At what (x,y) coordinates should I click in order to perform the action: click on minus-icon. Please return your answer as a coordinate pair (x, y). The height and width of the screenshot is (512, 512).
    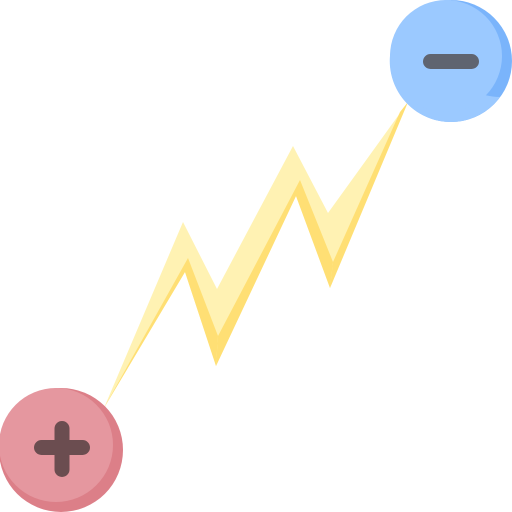
    Looking at the image, I should click on (451, 61).